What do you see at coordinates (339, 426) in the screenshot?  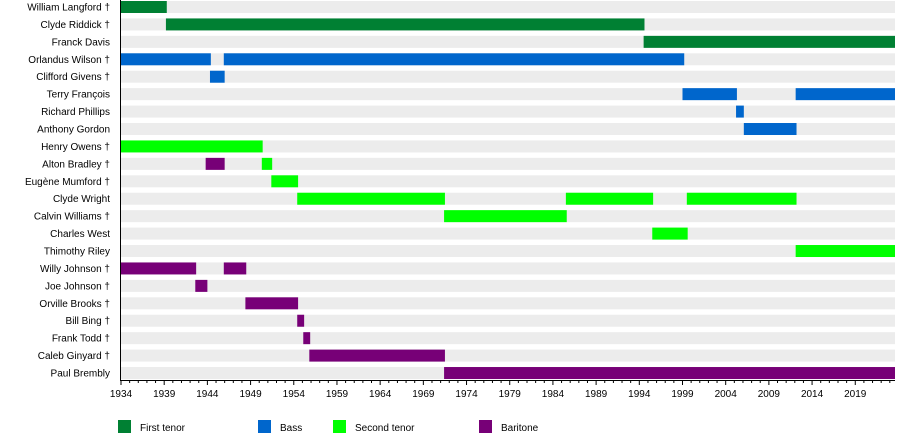 I see `legend-swatch-second-tenor` at bounding box center [339, 426].